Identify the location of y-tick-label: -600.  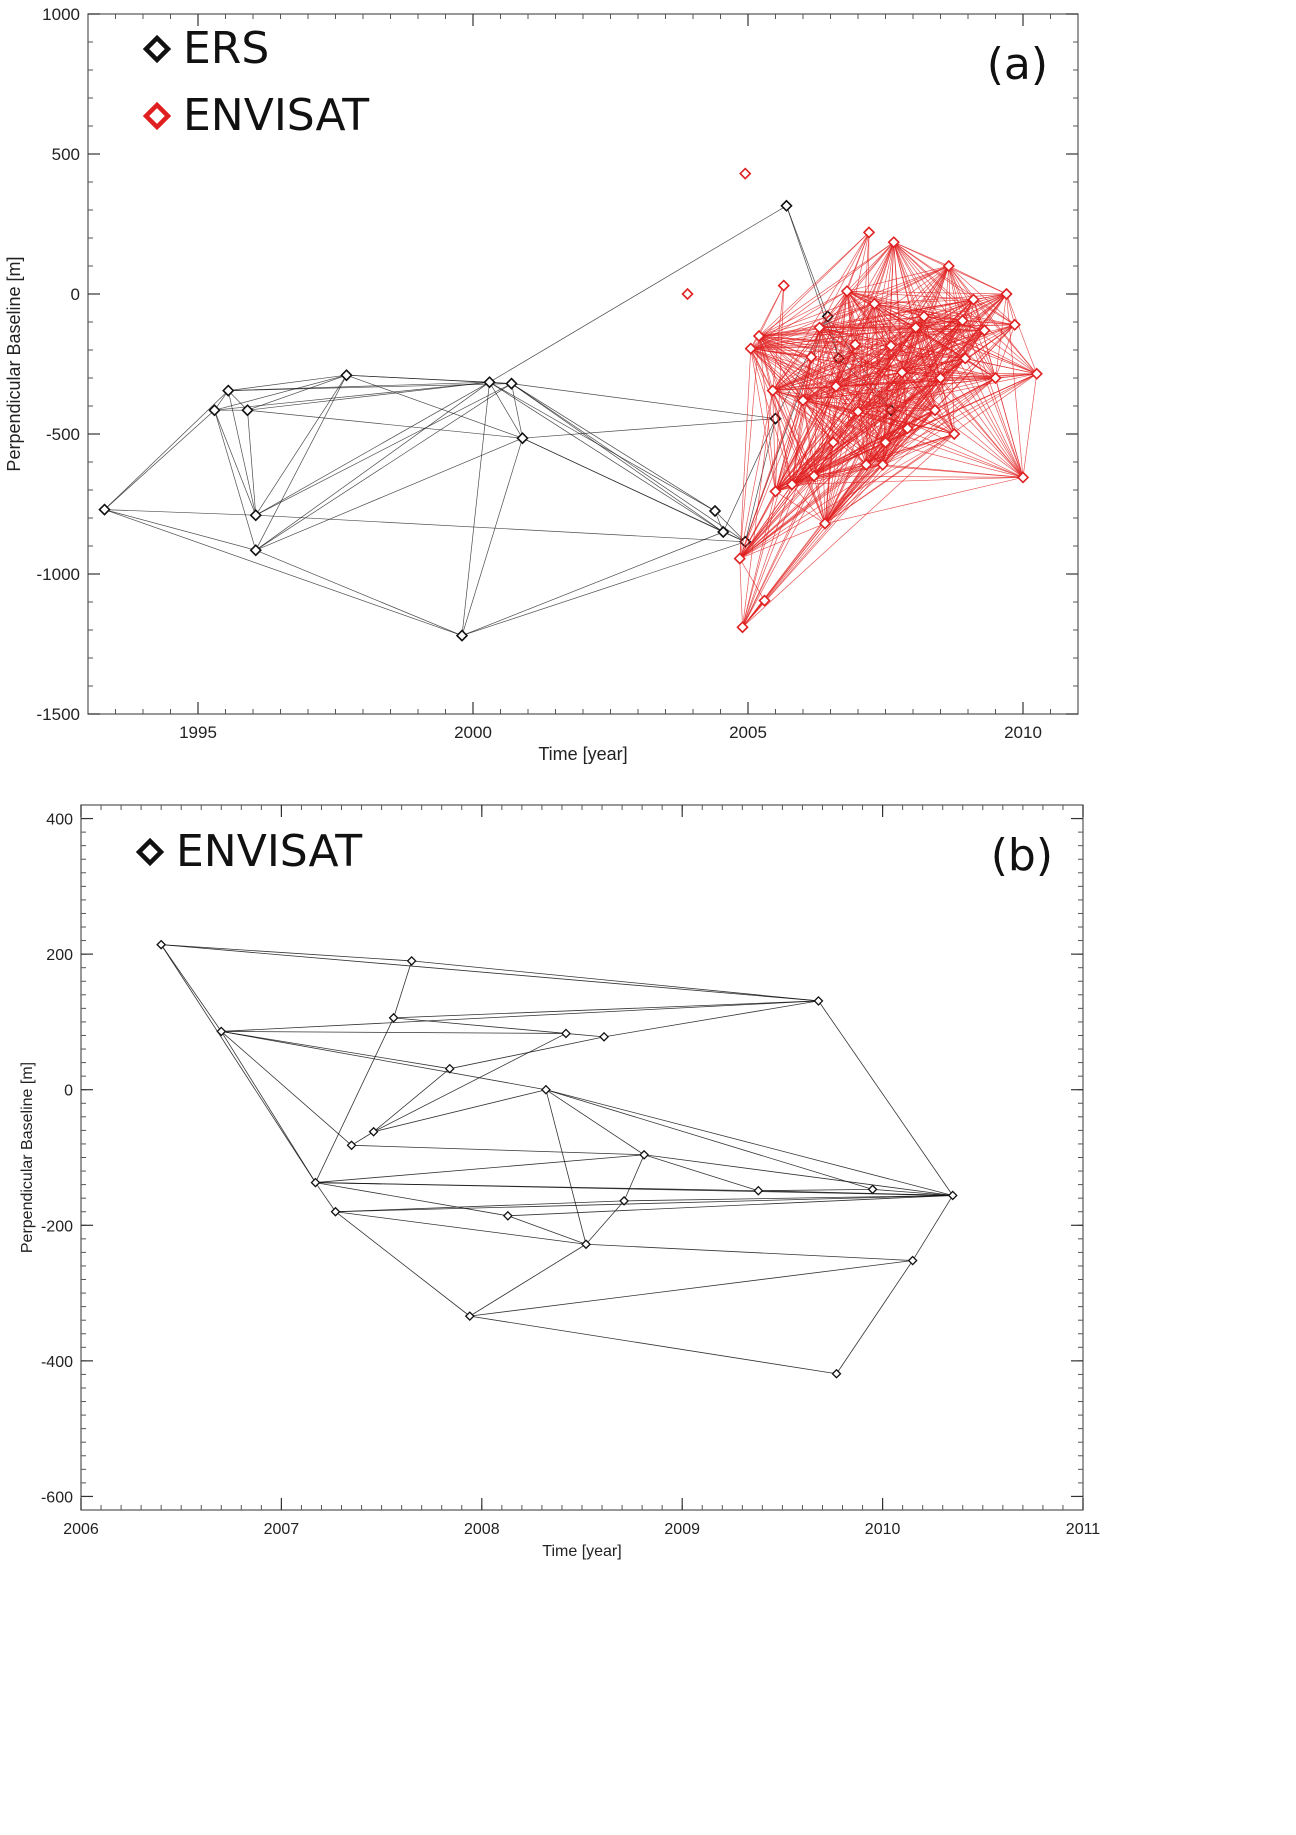
(57, 1497).